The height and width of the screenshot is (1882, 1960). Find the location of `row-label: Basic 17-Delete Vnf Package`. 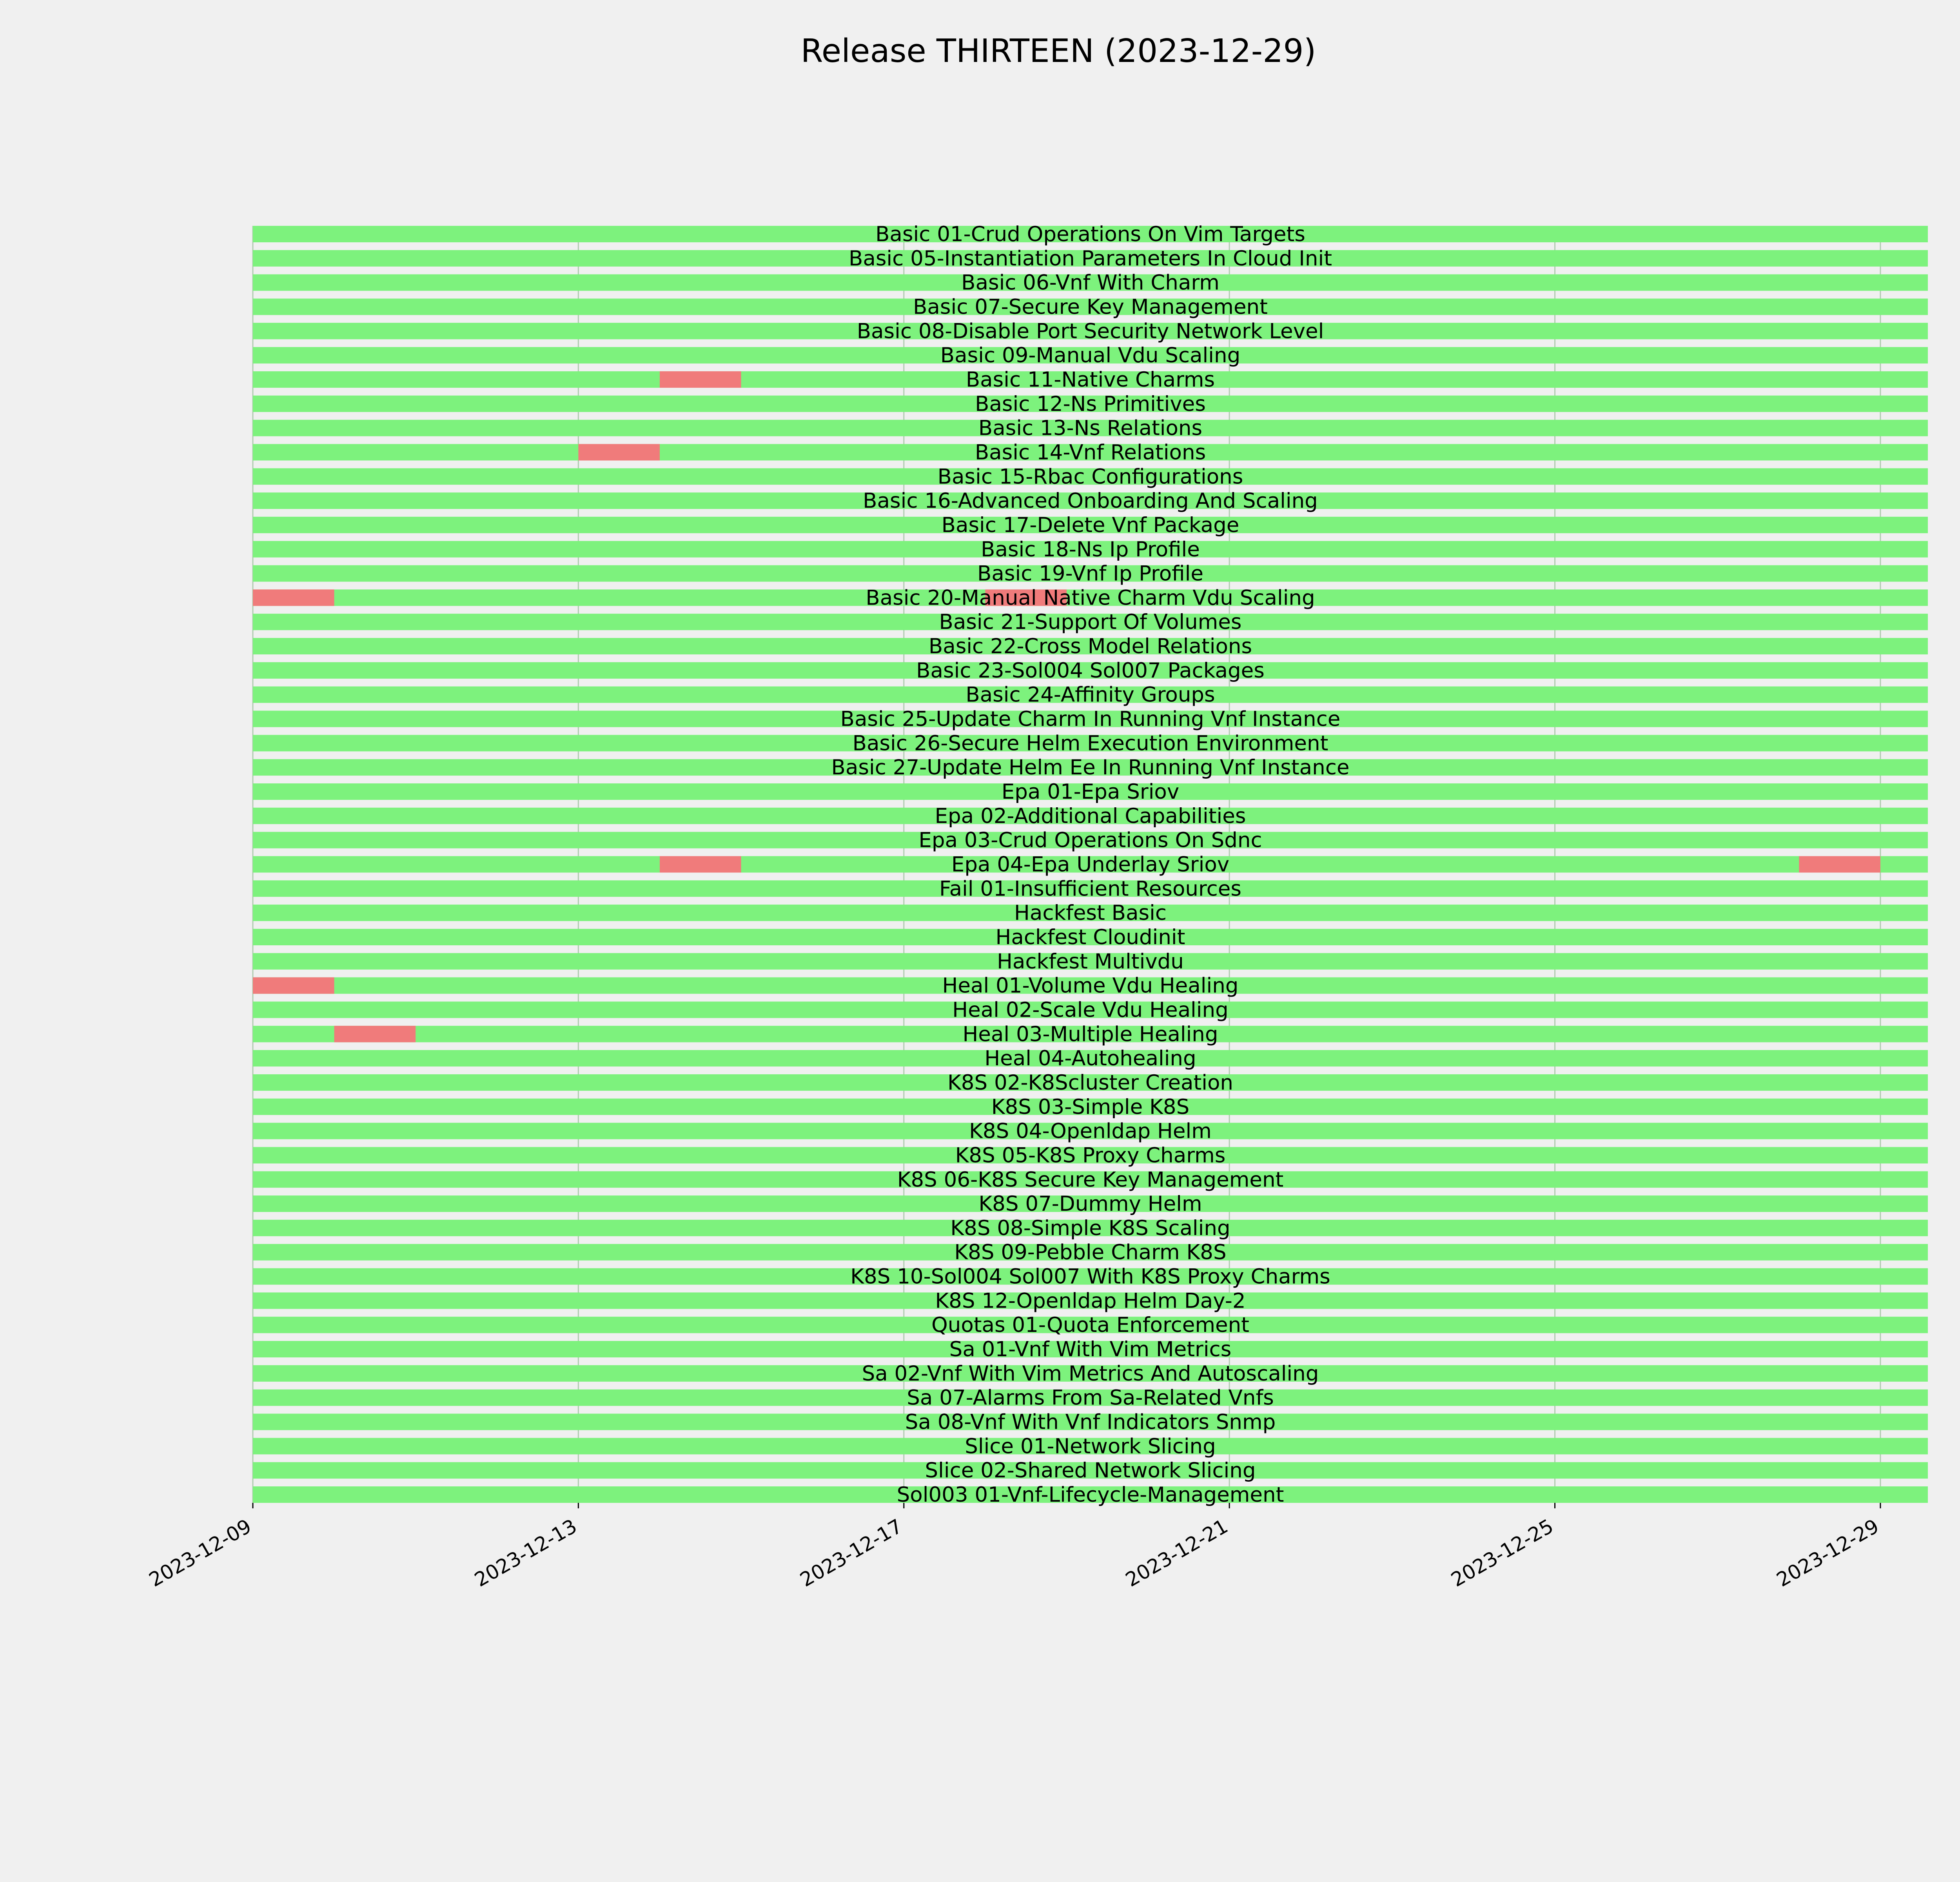

row-label: Basic 17-Delete Vnf Package is located at coordinates (1091, 525).